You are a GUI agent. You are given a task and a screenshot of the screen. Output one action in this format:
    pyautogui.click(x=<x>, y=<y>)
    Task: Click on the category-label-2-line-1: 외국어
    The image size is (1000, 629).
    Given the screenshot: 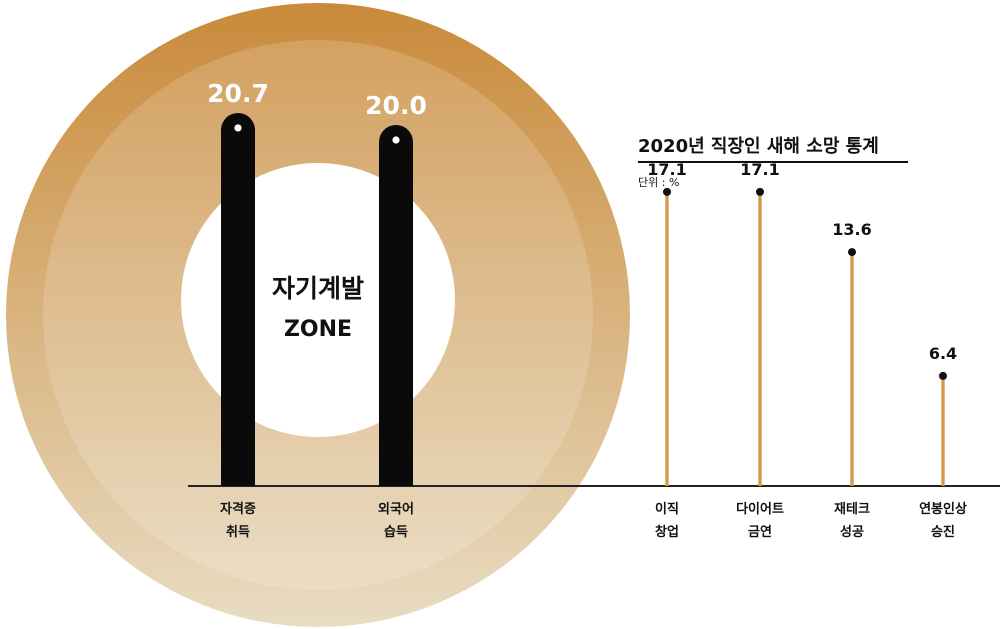 What is the action you would take?
    pyautogui.click(x=396, y=509)
    